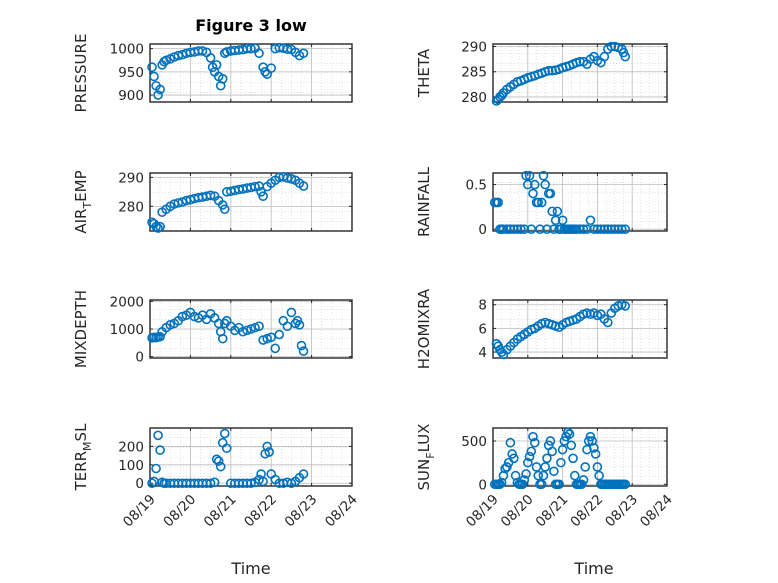  I want to click on y-tick-label: 280, so click(131, 207).